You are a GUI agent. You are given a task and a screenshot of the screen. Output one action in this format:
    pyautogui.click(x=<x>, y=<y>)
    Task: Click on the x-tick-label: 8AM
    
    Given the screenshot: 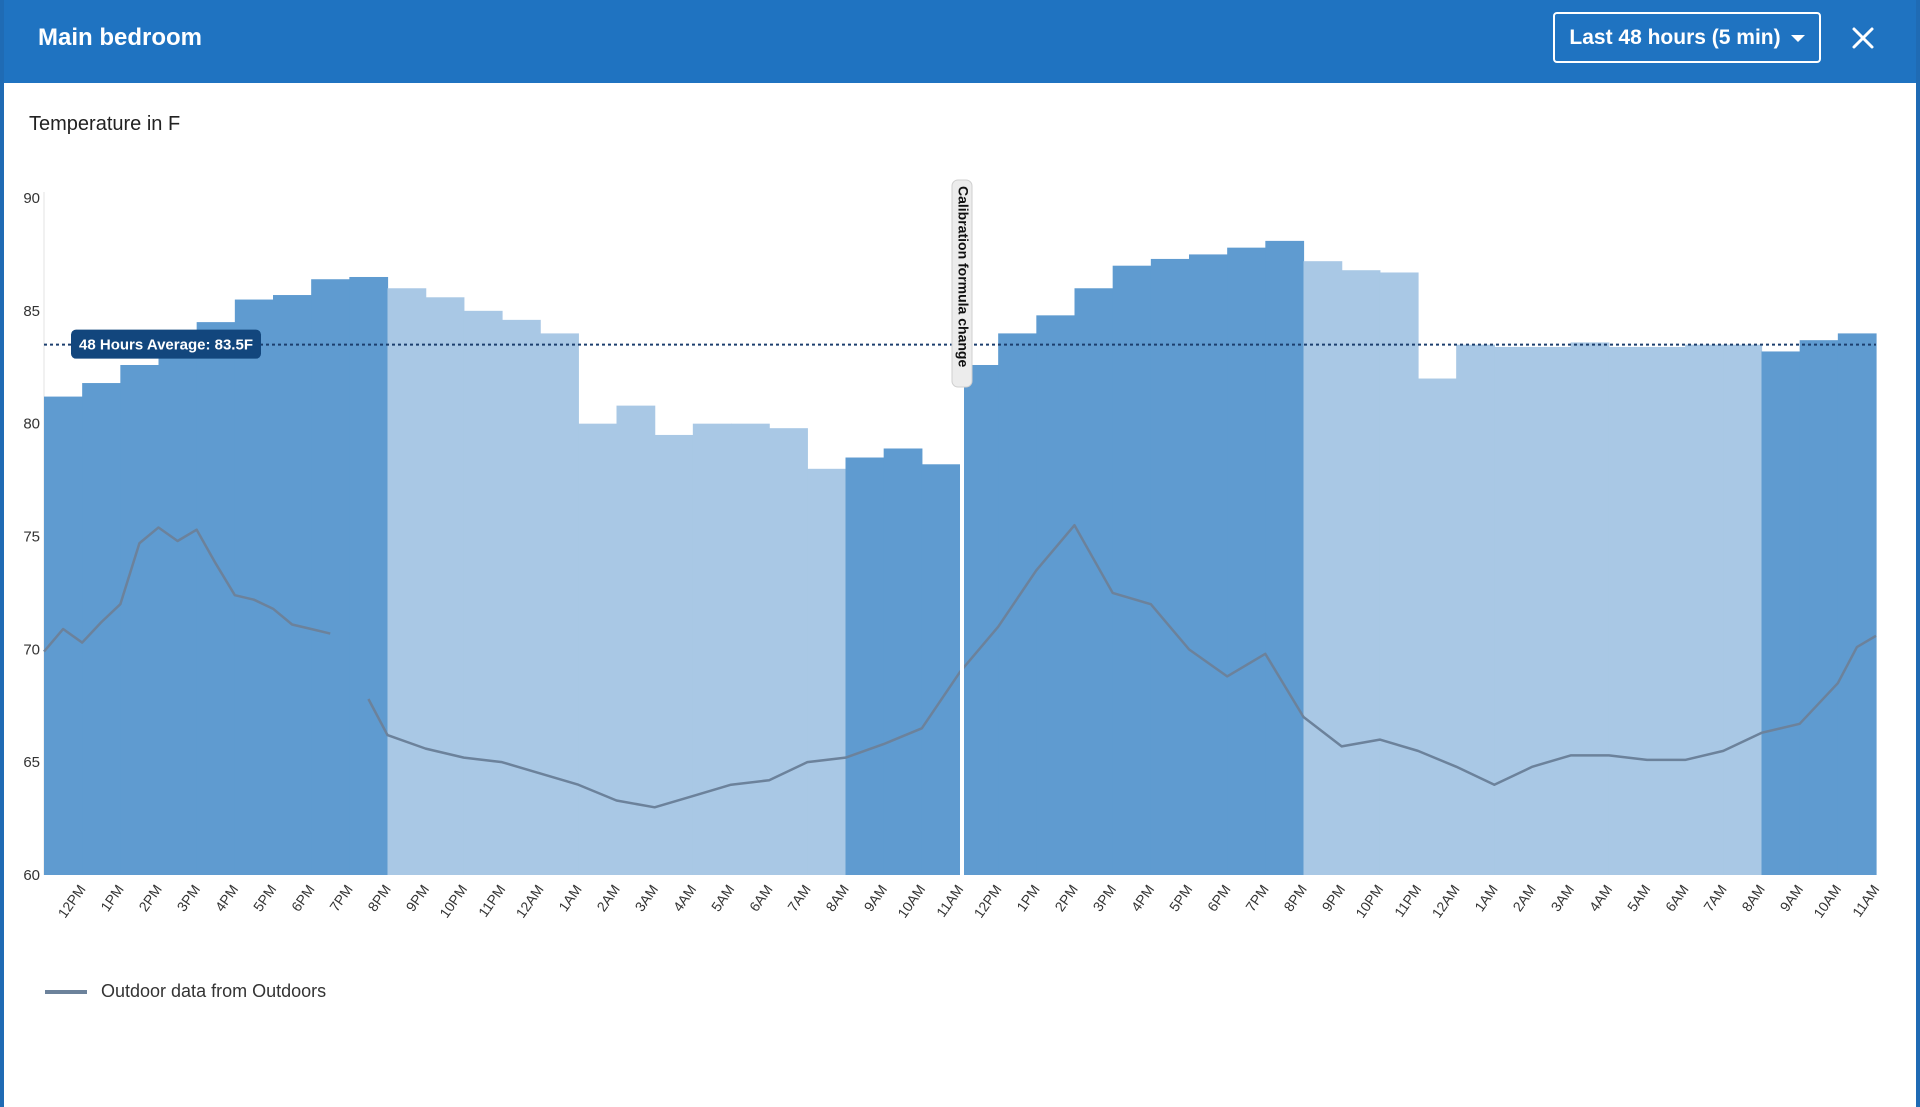 What is the action you would take?
    pyautogui.click(x=837, y=898)
    